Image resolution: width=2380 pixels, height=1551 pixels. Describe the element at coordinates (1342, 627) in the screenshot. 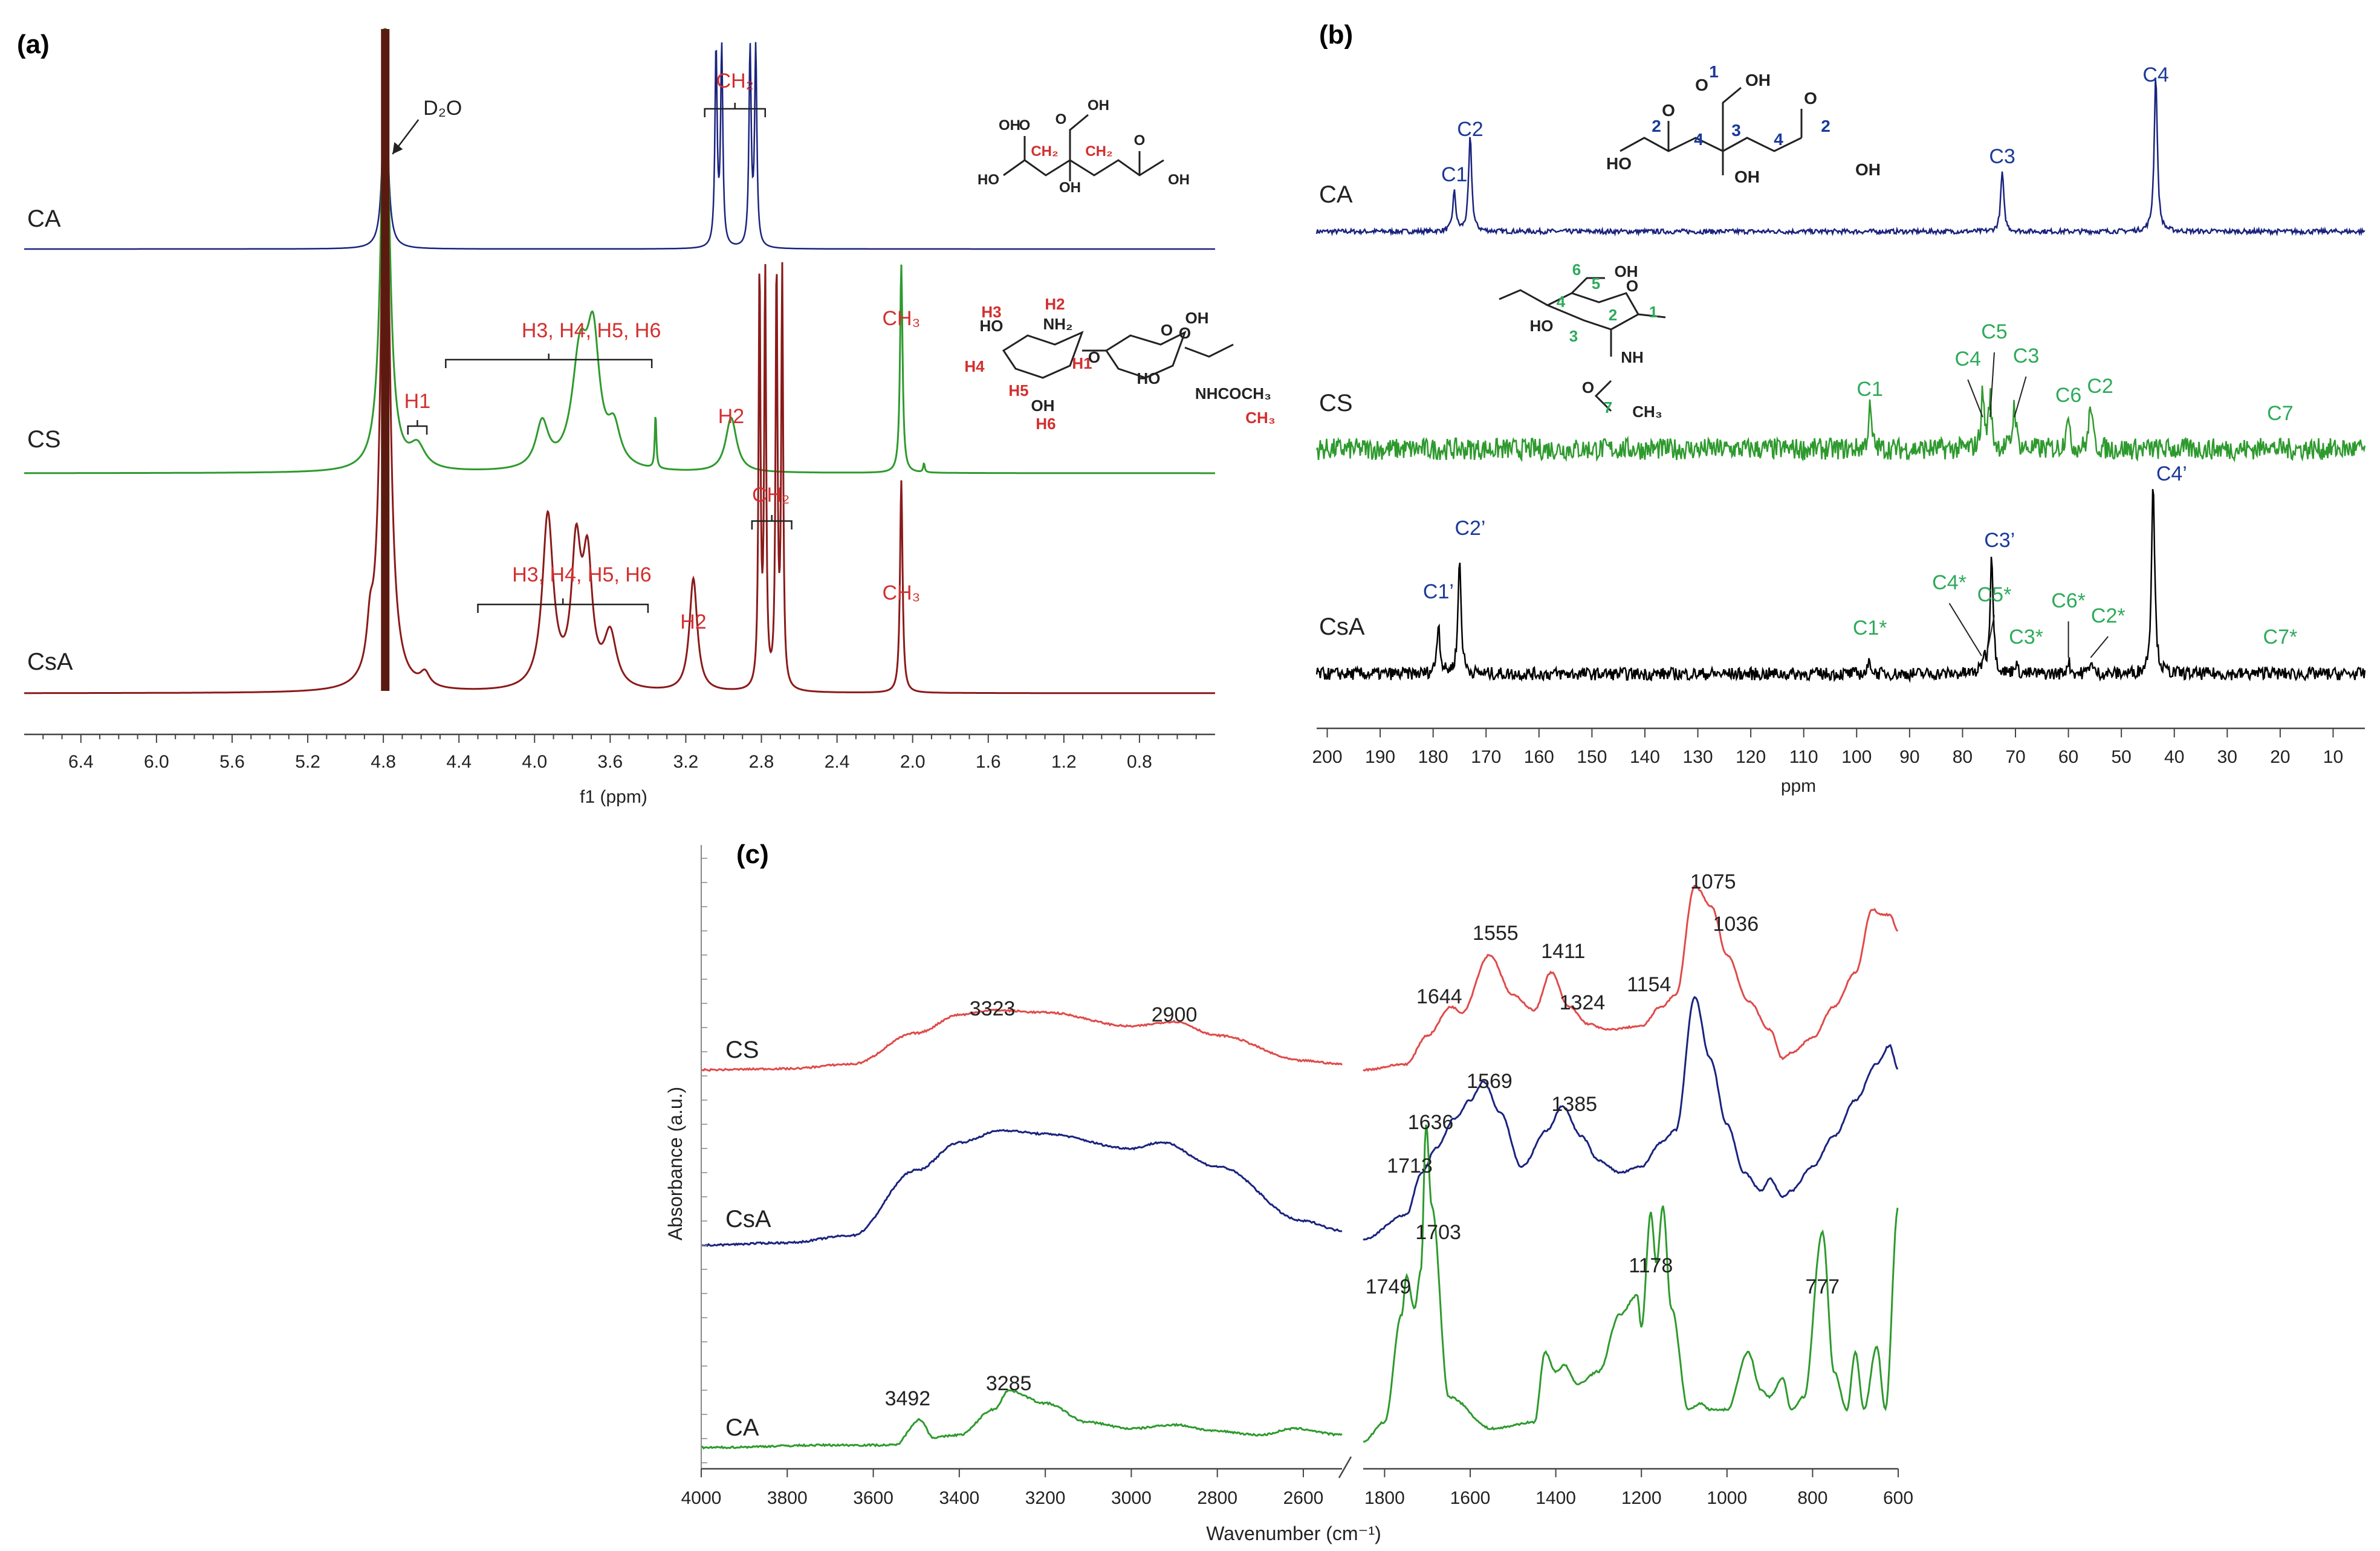

I see `panel-b-series-name-csa: CsA` at that location.